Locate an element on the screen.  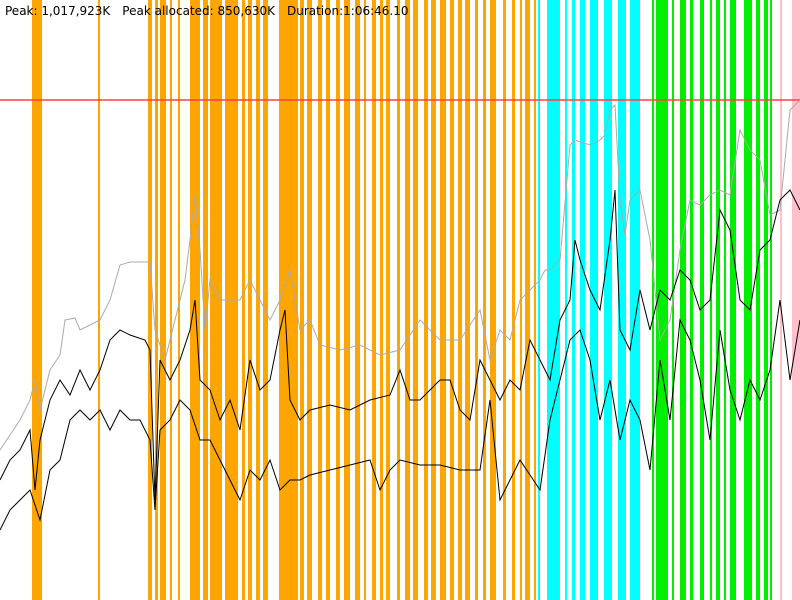
duration-label: Duration:1:06:46.10 is located at coordinates (347, 11).